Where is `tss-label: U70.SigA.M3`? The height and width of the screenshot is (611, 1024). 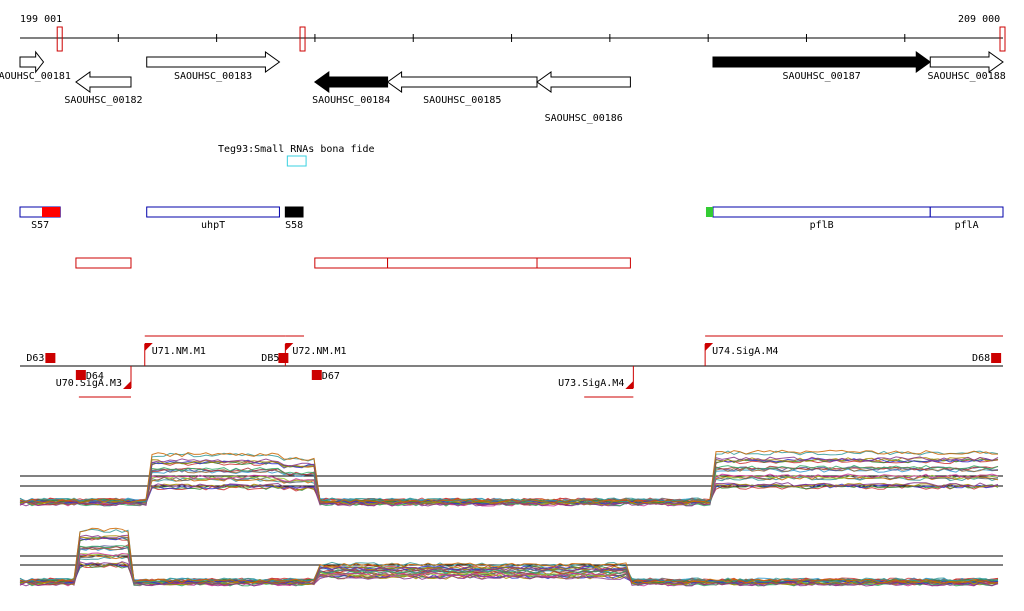
tss-label: U70.SigA.M3 is located at coordinates (89, 383).